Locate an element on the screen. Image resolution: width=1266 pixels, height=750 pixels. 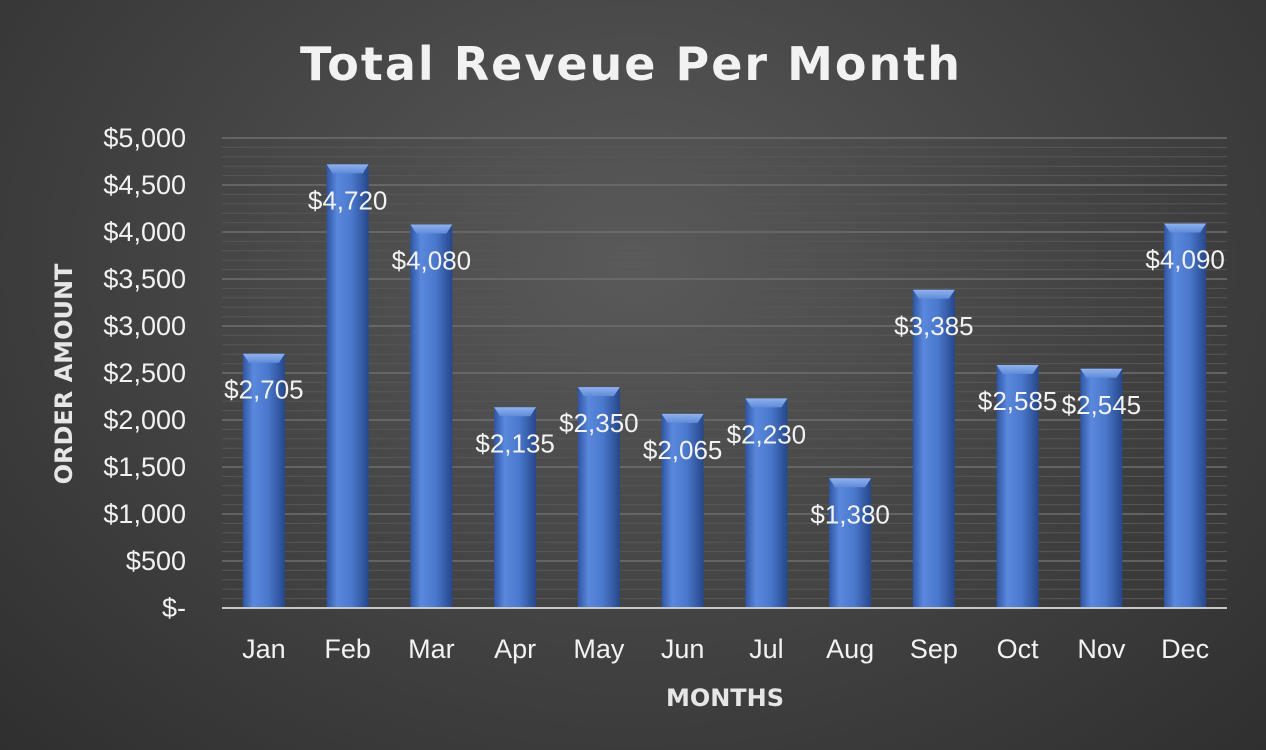
y-tick-label: $3,500 is located at coordinates (144, 279).